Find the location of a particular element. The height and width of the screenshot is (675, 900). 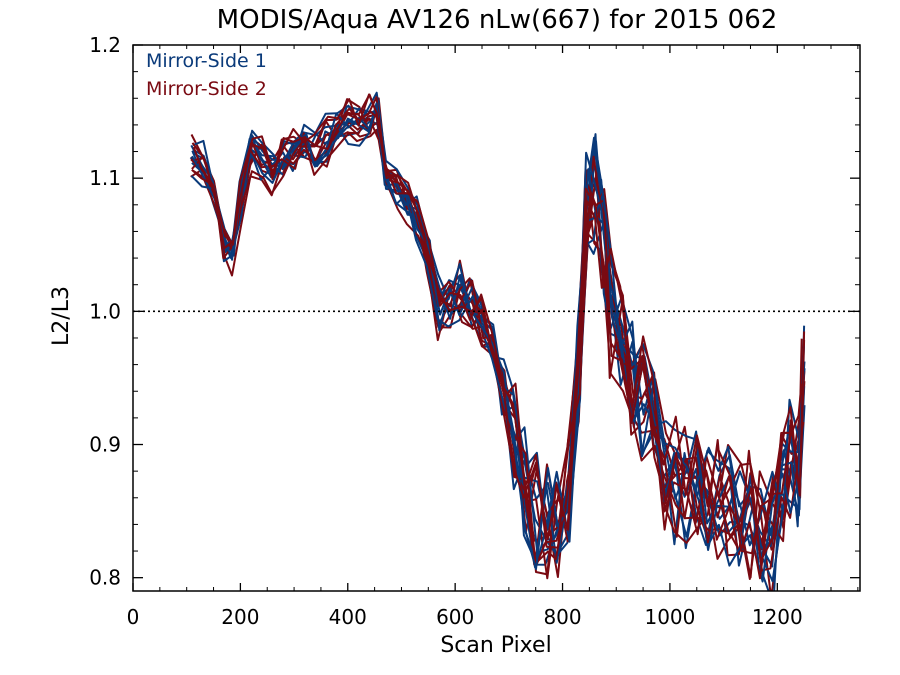

y-tick-label: 1.0 is located at coordinates (105, 311).